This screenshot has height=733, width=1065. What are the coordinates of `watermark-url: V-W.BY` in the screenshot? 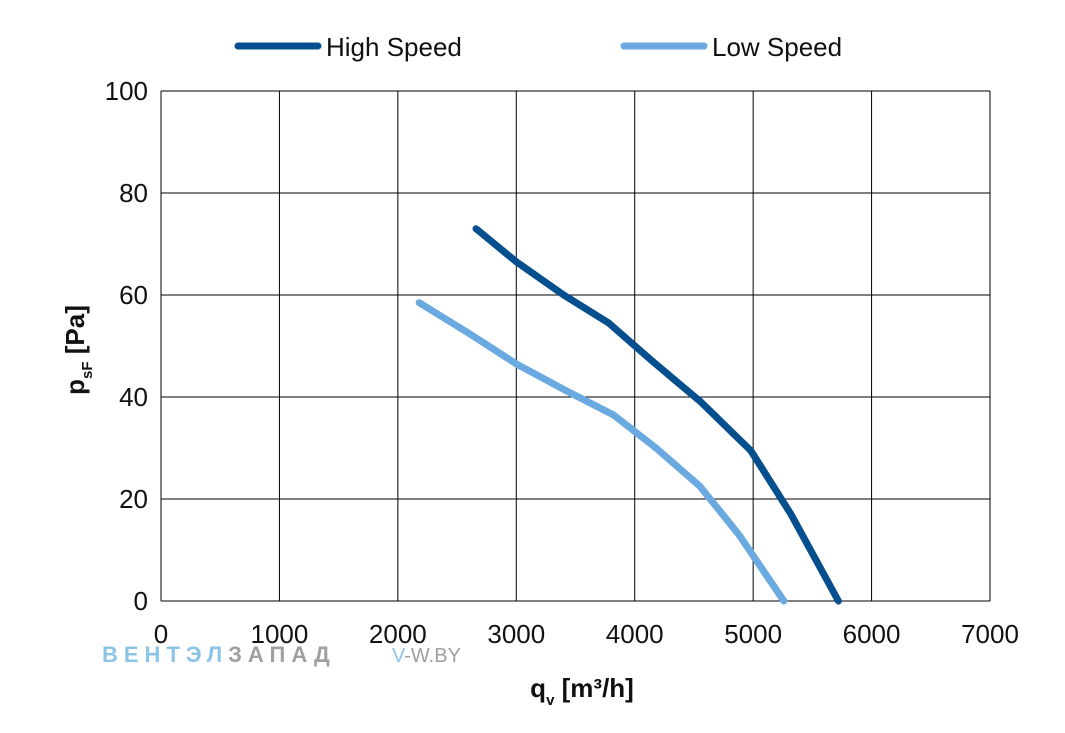 It's located at (426, 656).